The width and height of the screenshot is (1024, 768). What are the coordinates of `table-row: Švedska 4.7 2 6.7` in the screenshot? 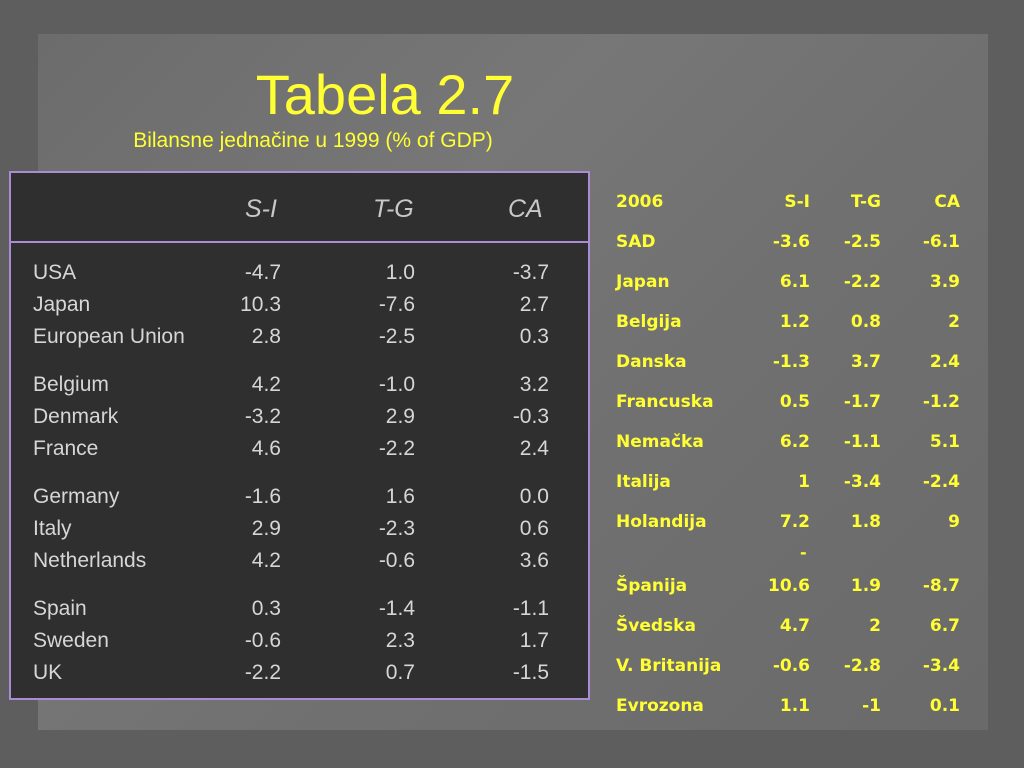 It's located at (790, 626).